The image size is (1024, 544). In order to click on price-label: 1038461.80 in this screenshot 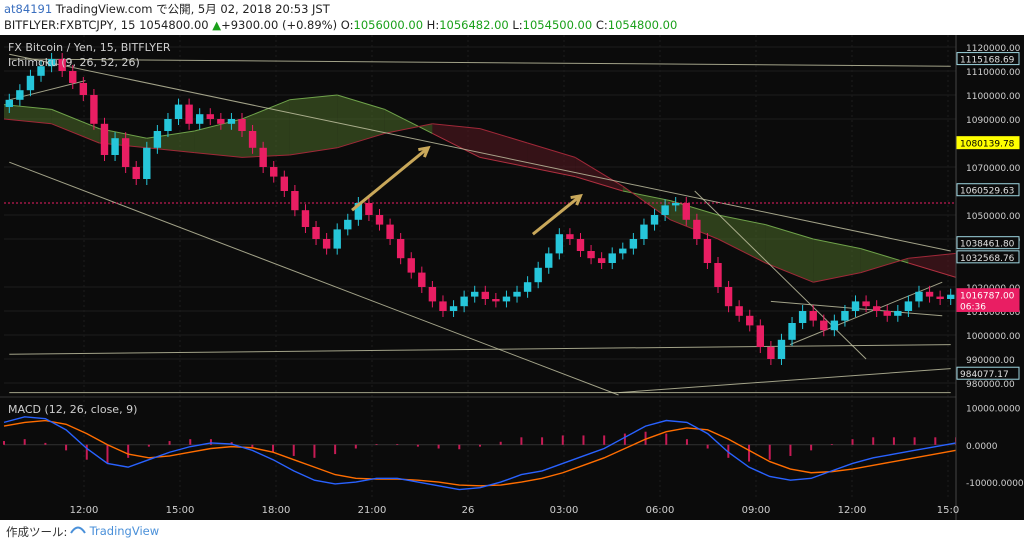, I will do `click(987, 245)`.